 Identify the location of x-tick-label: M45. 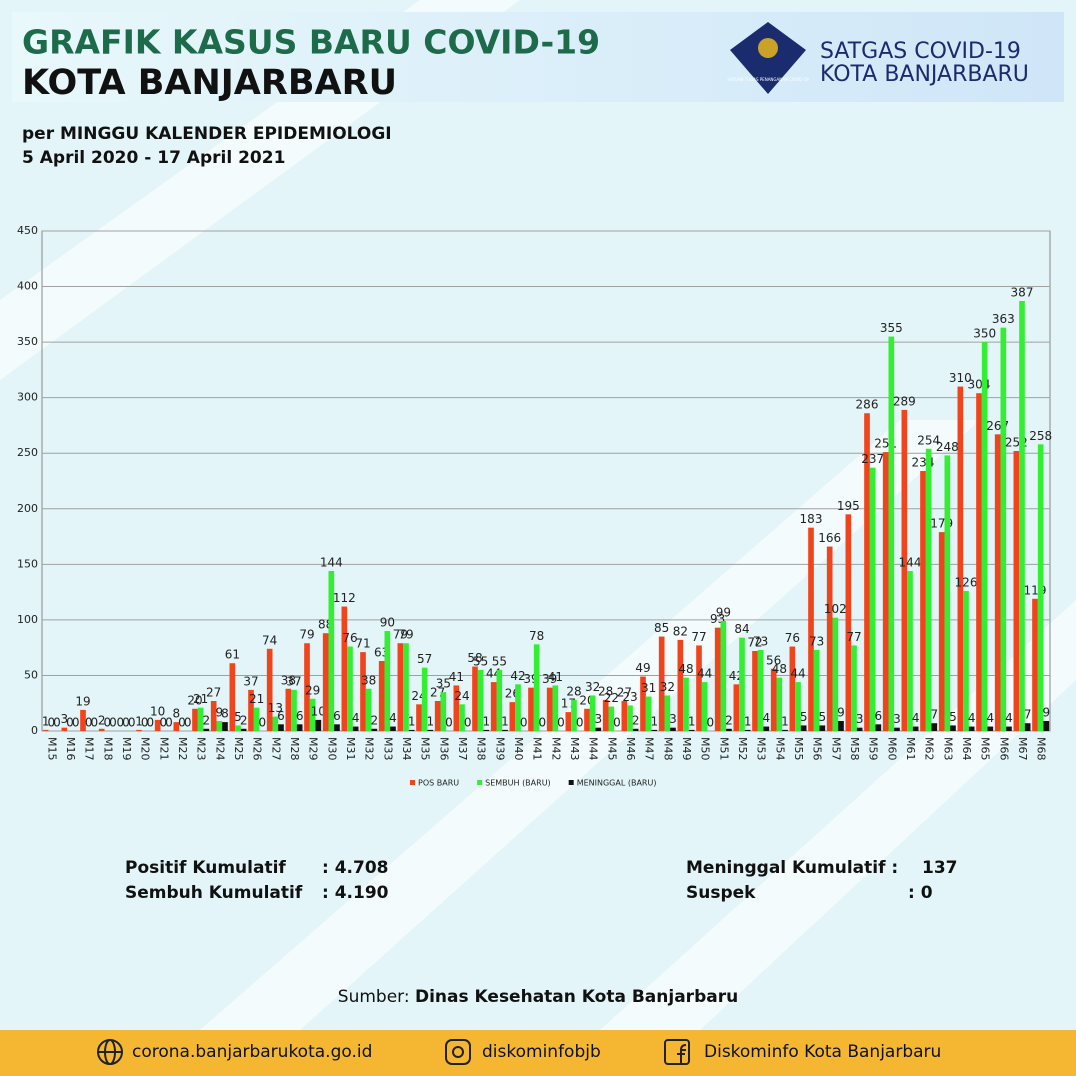
(611, 749).